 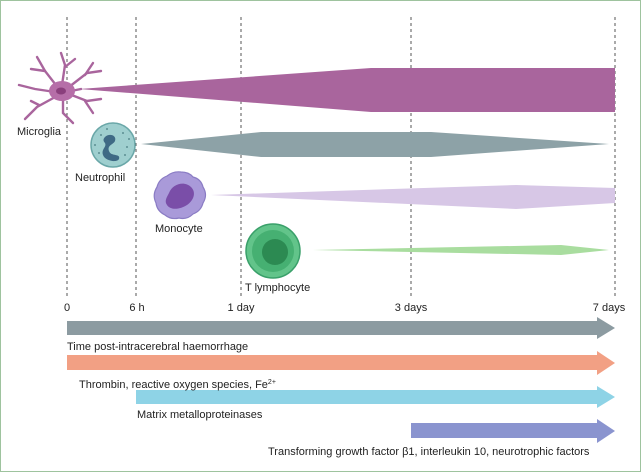 What do you see at coordinates (341, 363) in the screenshot?
I see `factor-arrow-thrombin` at bounding box center [341, 363].